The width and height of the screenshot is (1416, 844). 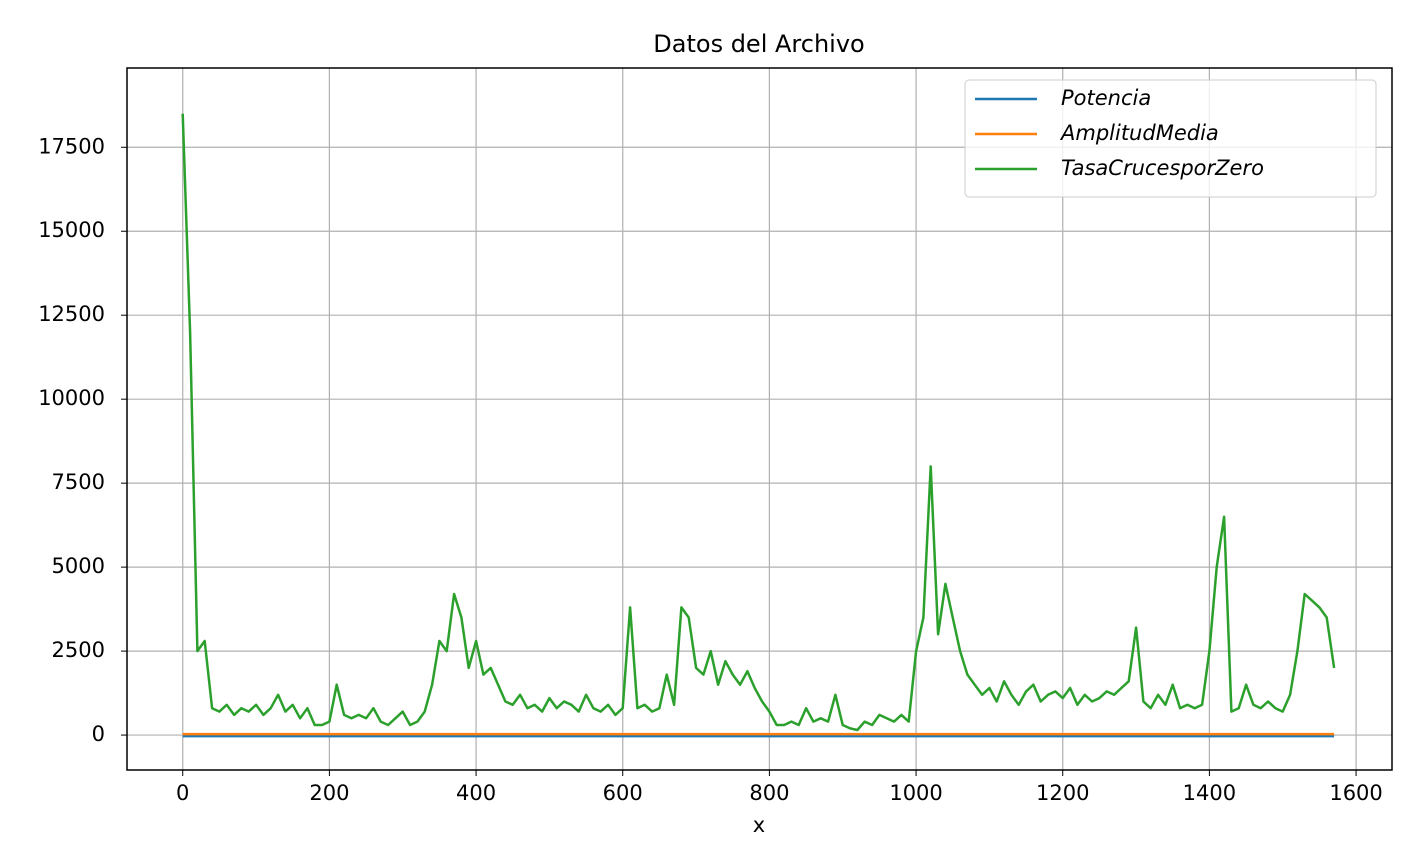 I want to click on legend-label: AmplitudMedia, so click(x=1139, y=133).